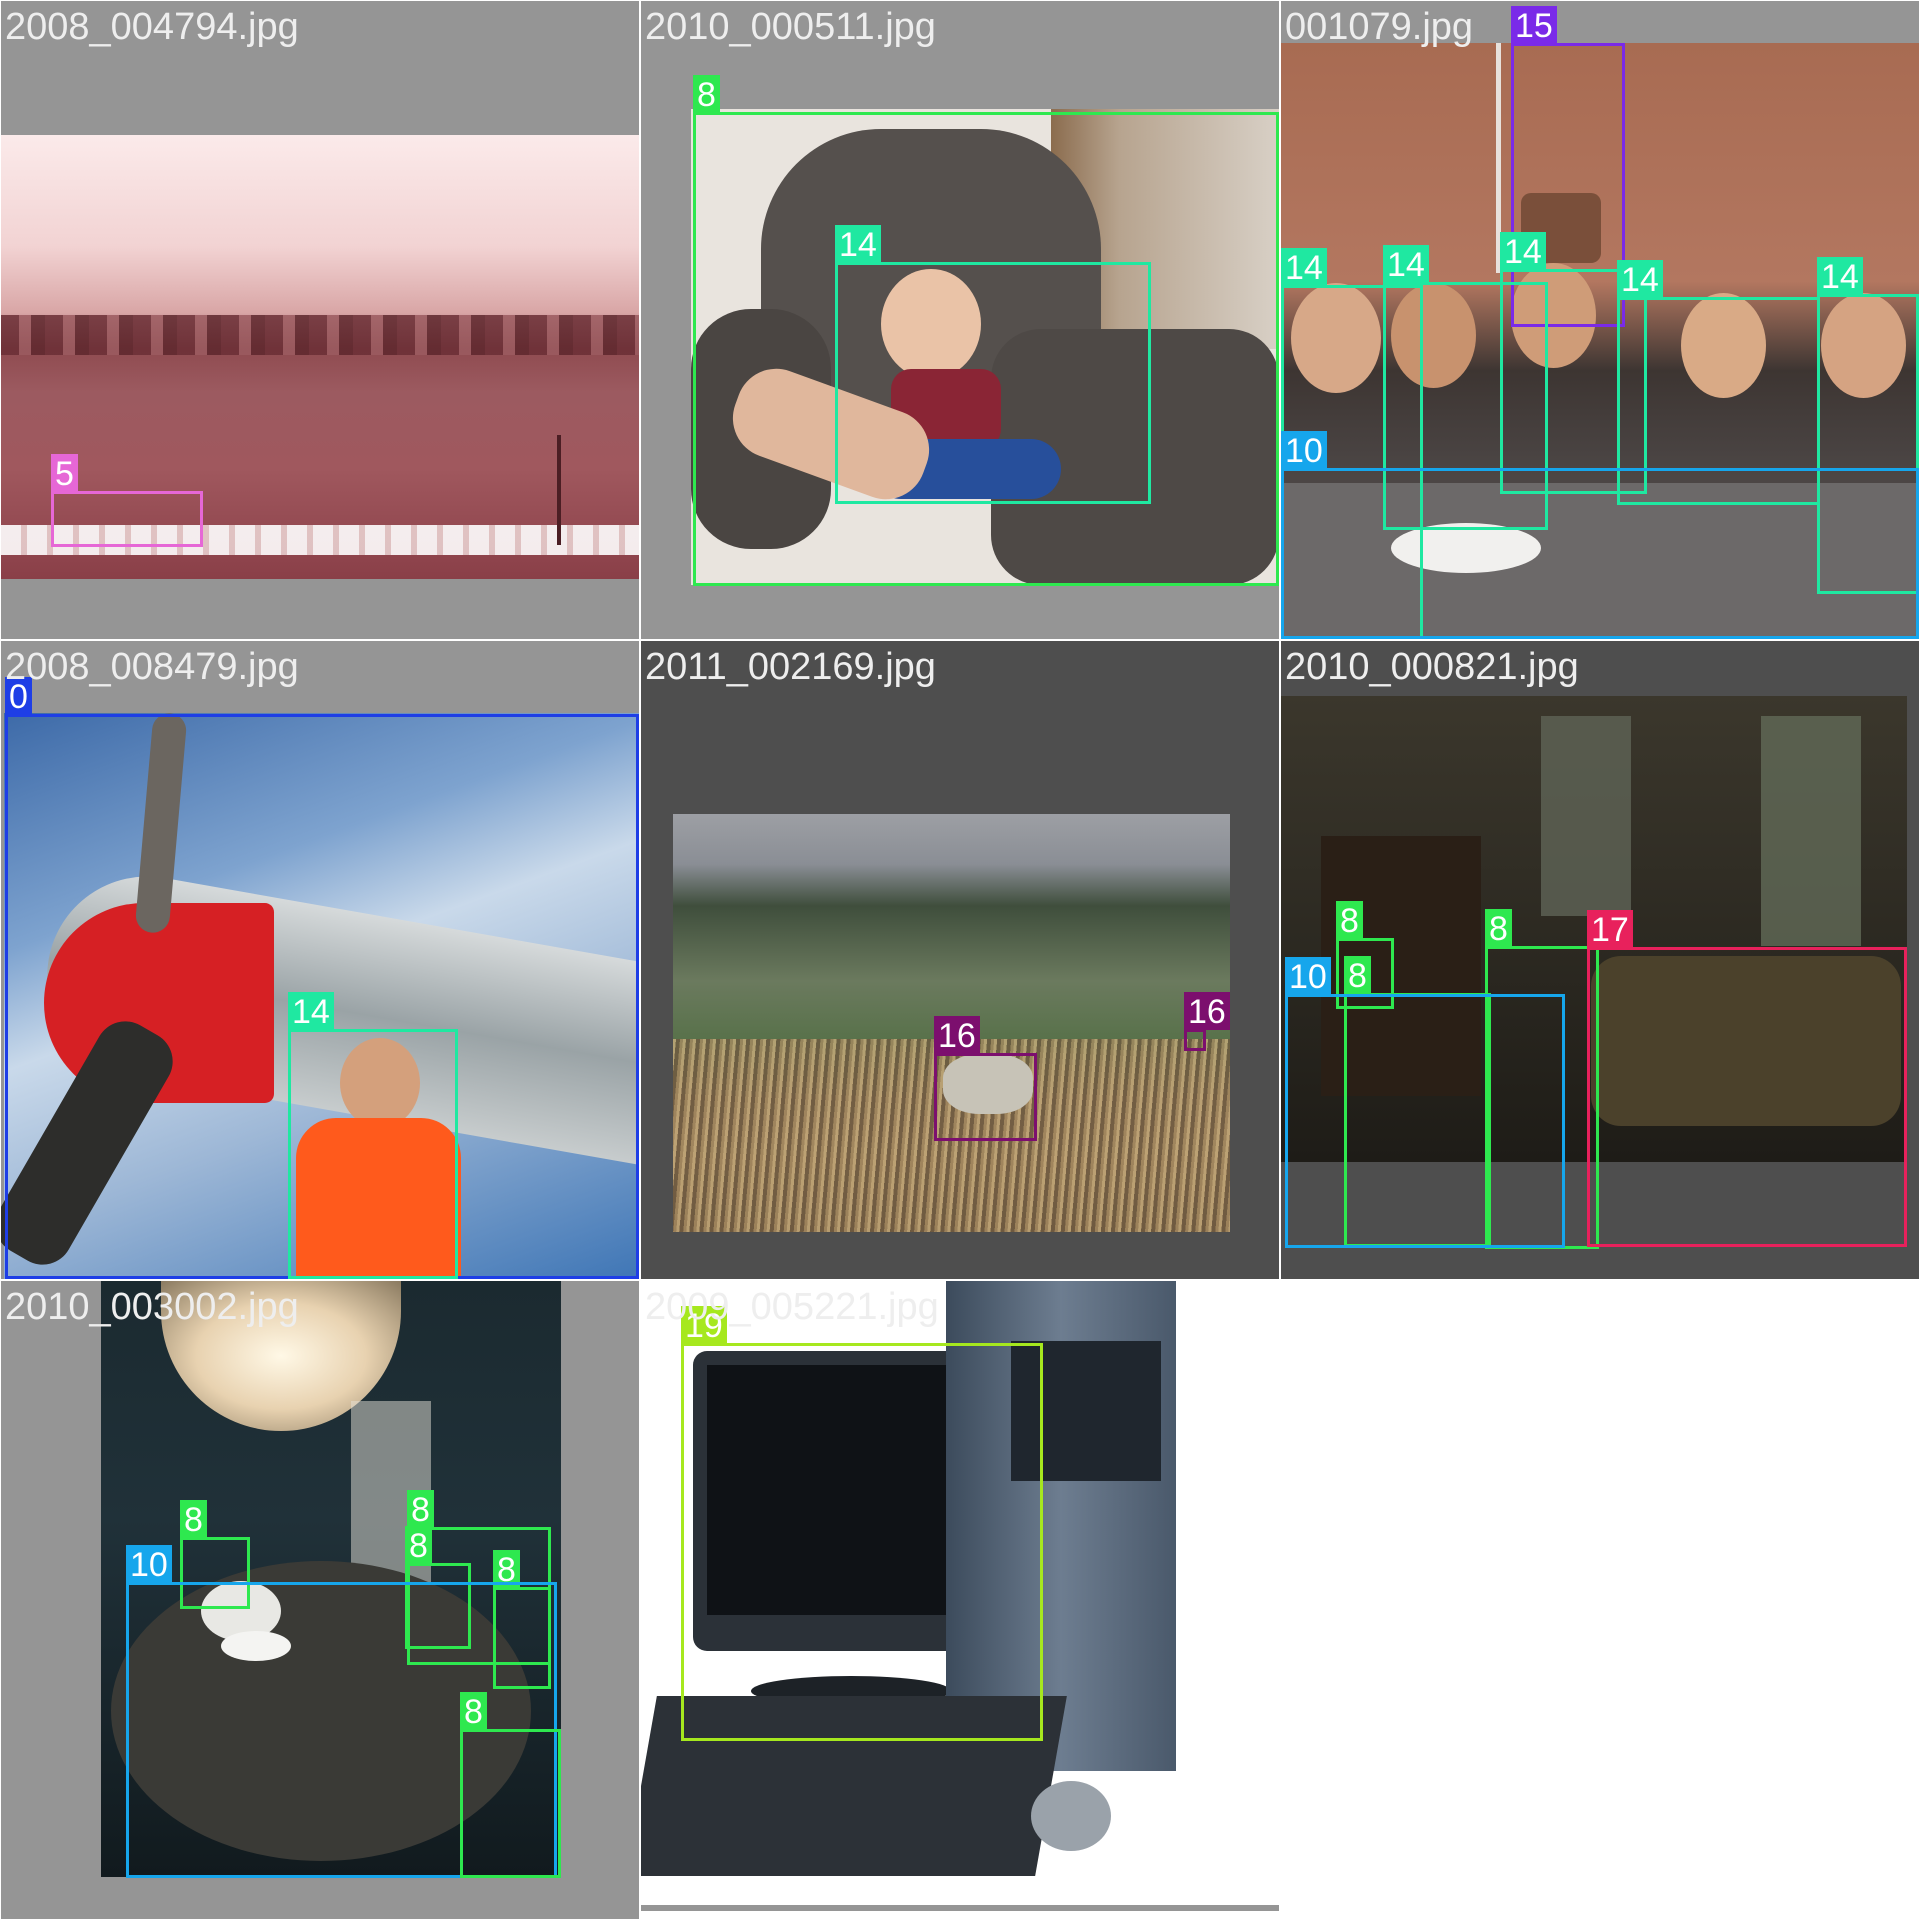 This screenshot has width=1920, height=1920. I want to click on detection-box: 5, so click(127, 500).